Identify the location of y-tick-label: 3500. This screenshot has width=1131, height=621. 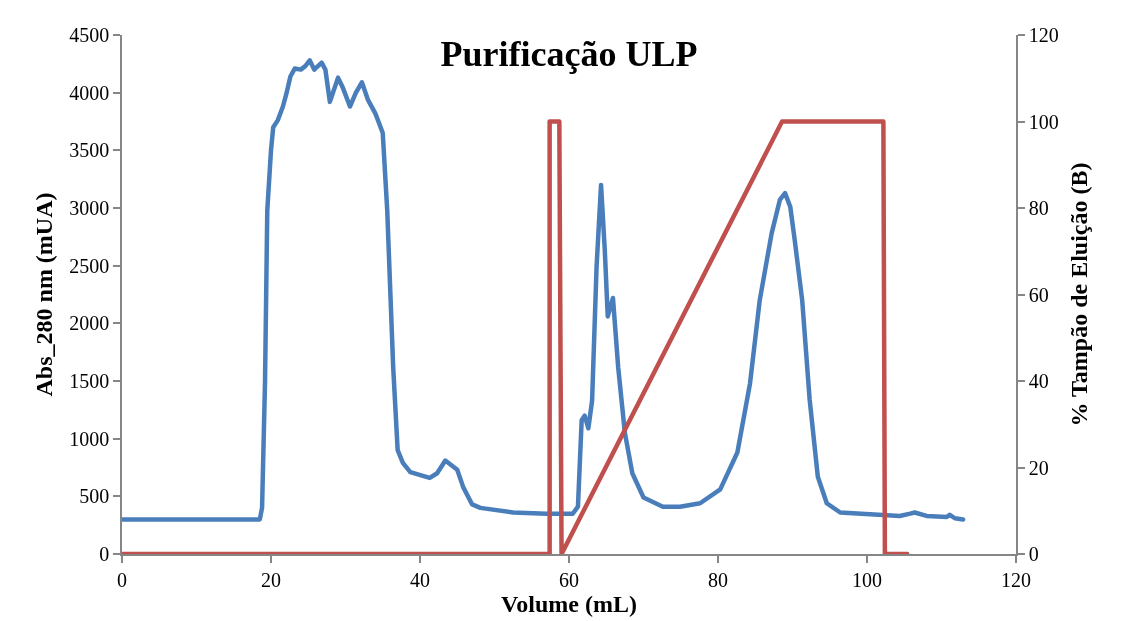
(89, 150).